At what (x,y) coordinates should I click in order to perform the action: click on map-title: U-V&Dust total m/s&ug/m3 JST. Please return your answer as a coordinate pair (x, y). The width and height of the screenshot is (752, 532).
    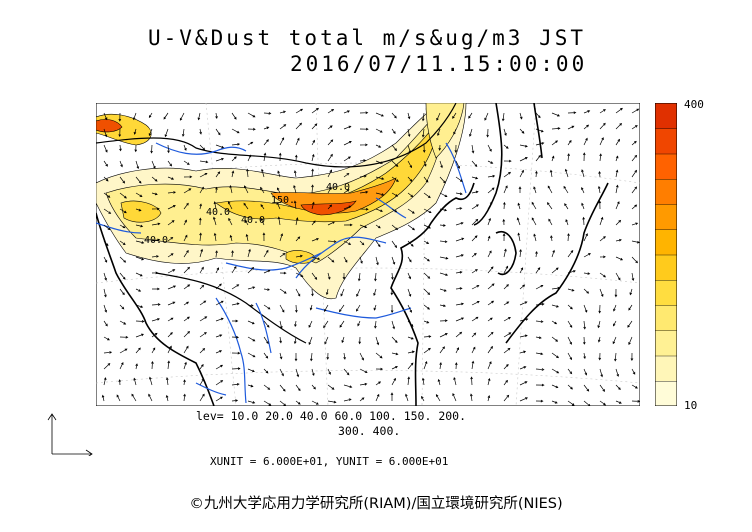
    Looking at the image, I should click on (367, 38).